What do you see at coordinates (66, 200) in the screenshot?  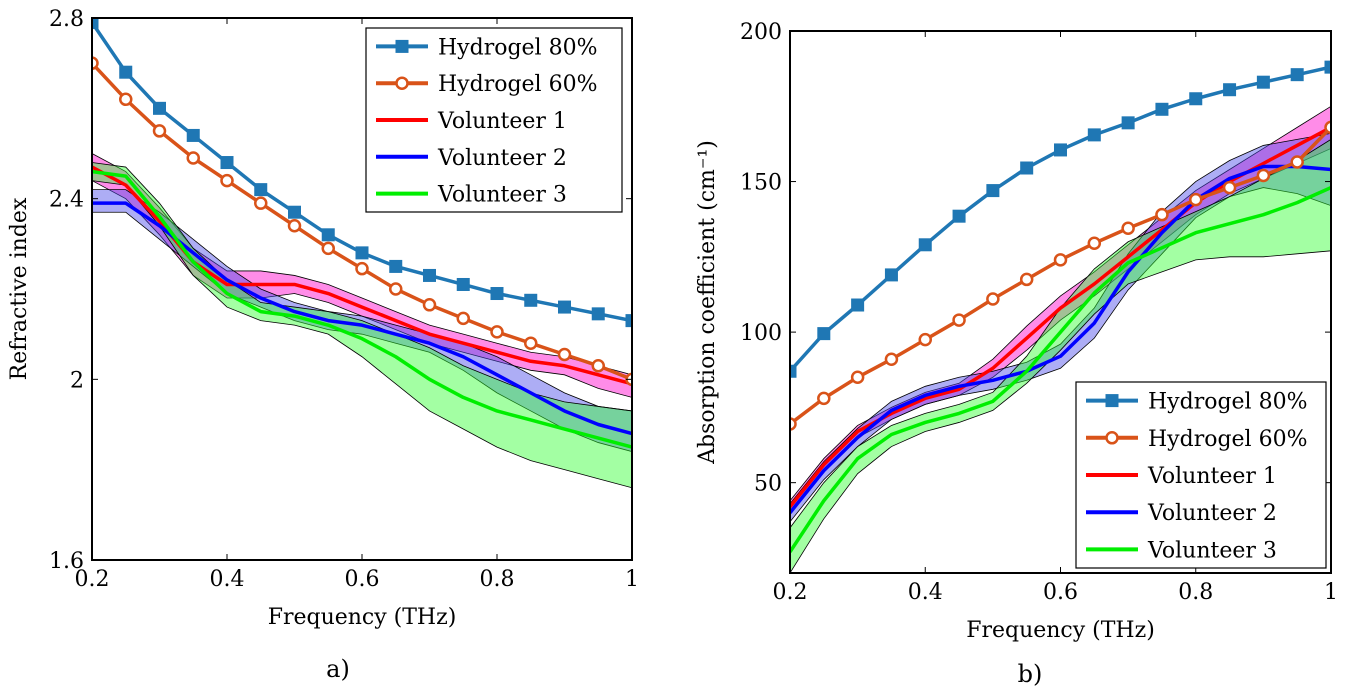 I see `y-tick-label: 2.4` at bounding box center [66, 200].